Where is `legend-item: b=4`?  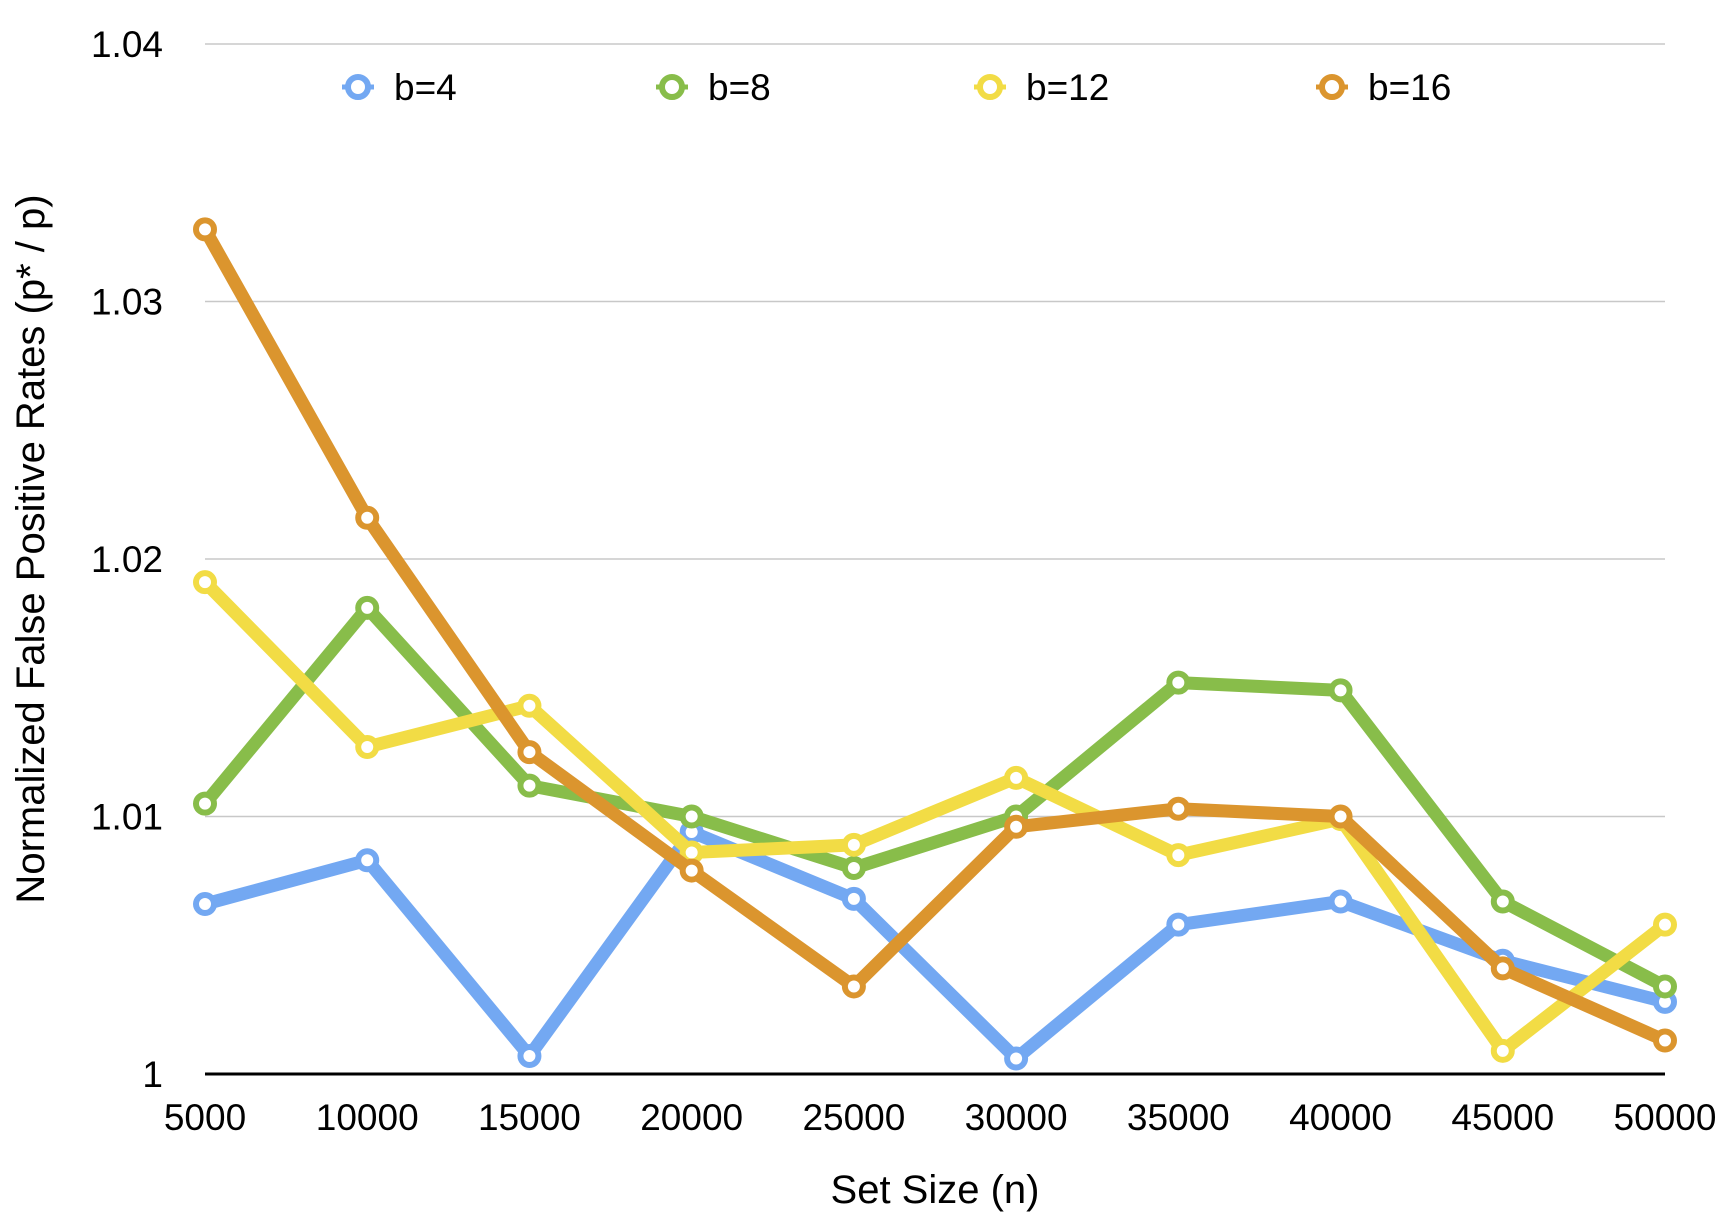 legend-item: b=4 is located at coordinates (399, 87).